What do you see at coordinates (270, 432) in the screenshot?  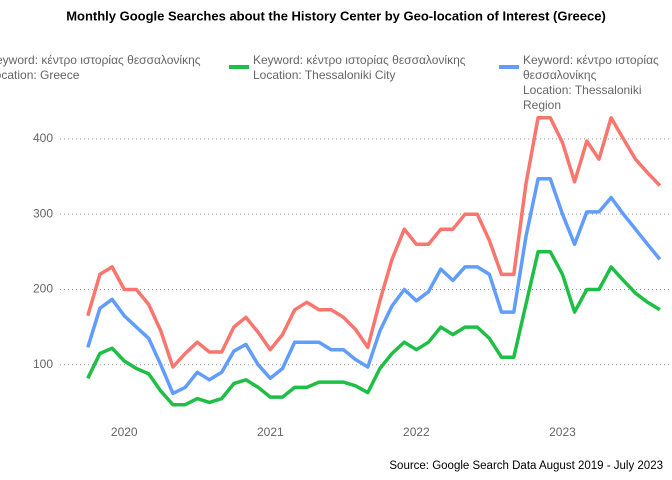 I see `x-tick-label: 2021` at bounding box center [270, 432].